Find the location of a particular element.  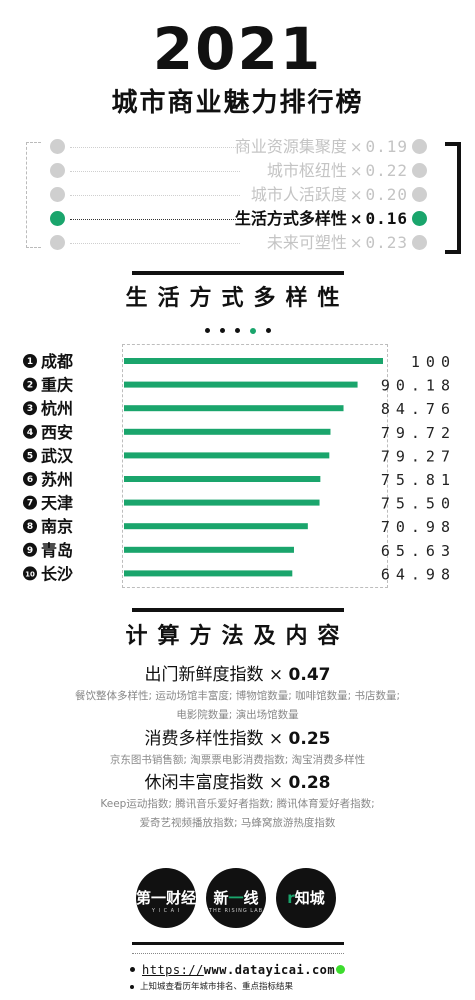

rank-number: 4 is located at coordinates (30, 433).